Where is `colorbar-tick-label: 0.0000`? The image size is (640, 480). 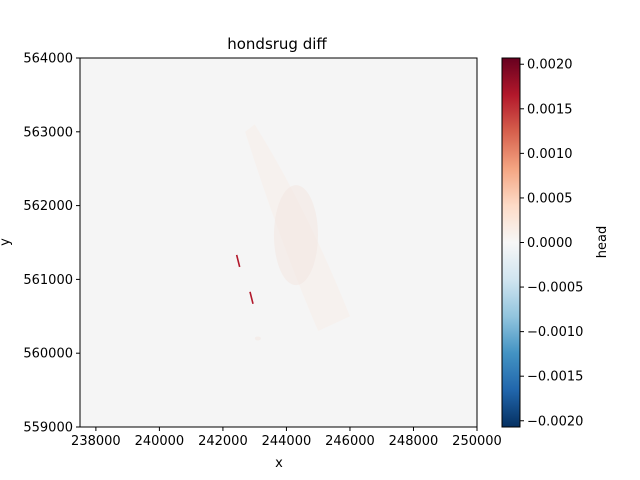
colorbar-tick-label: 0.0000 is located at coordinates (550, 243).